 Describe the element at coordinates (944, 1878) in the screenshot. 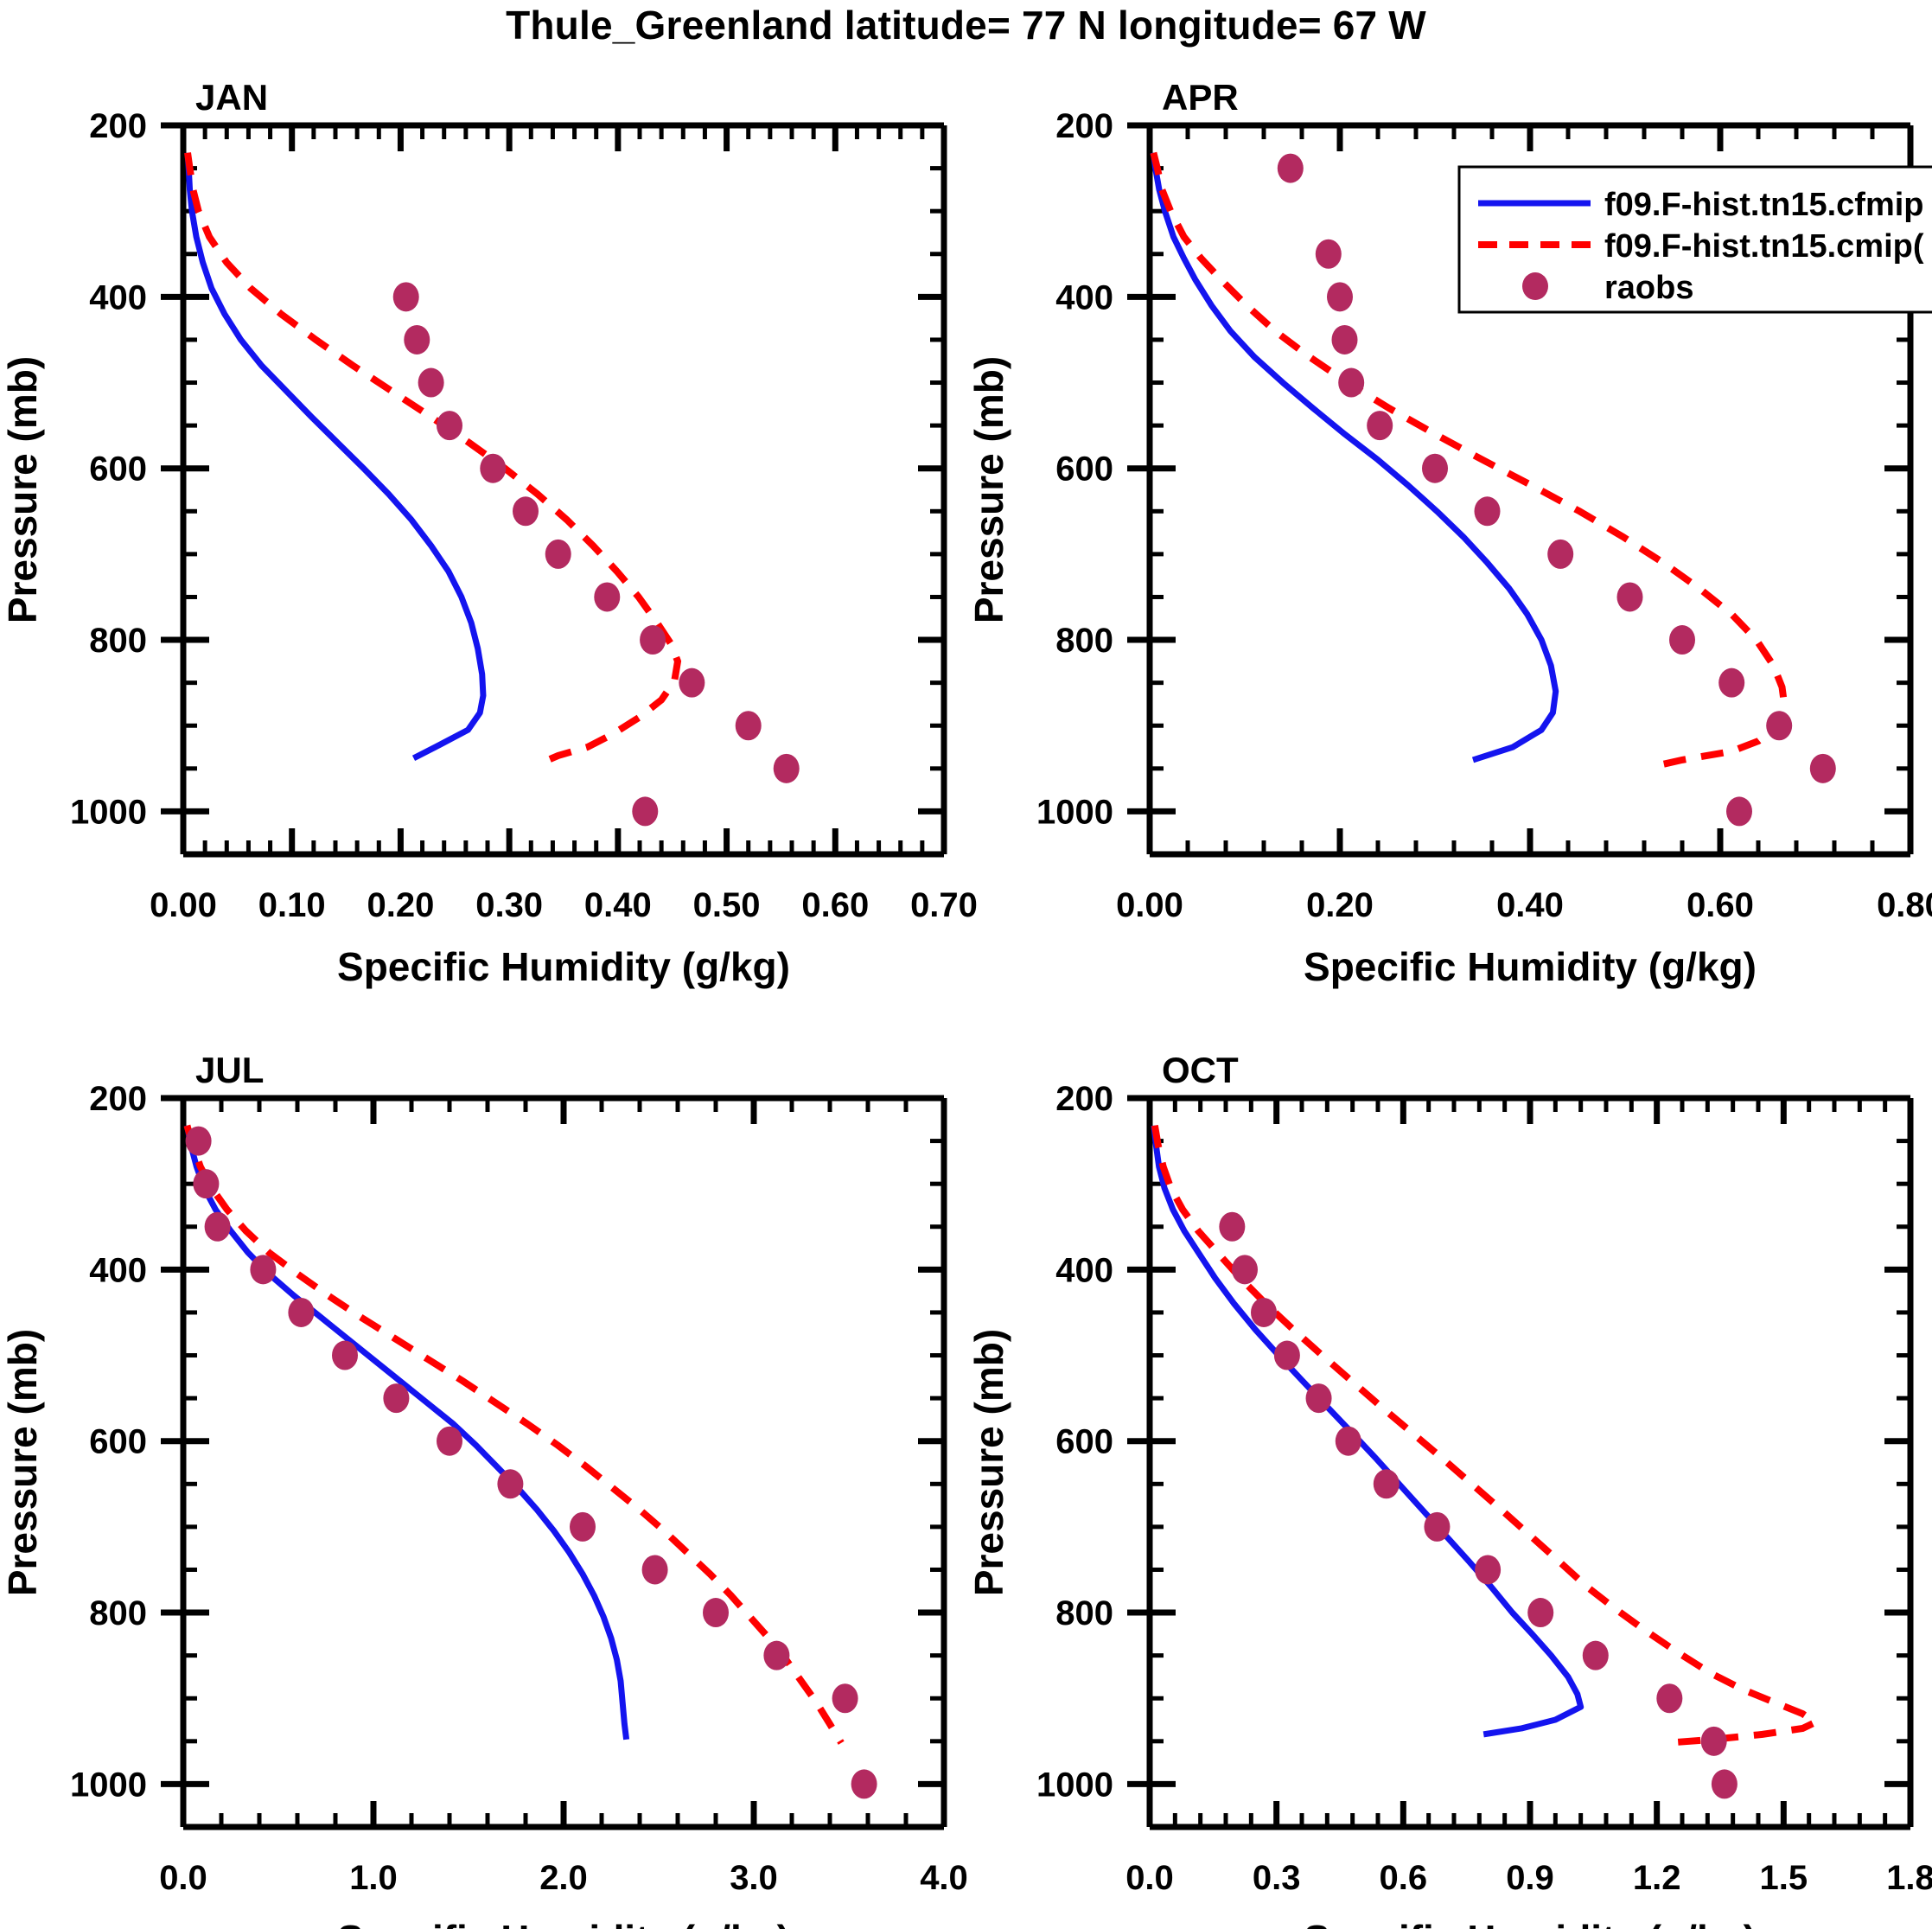

I see `x-tick-label: 4.0` at that location.